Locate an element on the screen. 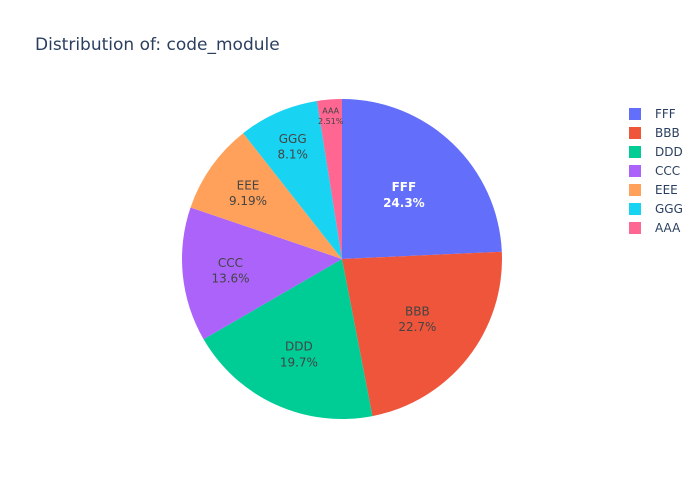 This screenshot has width=700, height=500. legend-label: GGG is located at coordinates (669, 209).